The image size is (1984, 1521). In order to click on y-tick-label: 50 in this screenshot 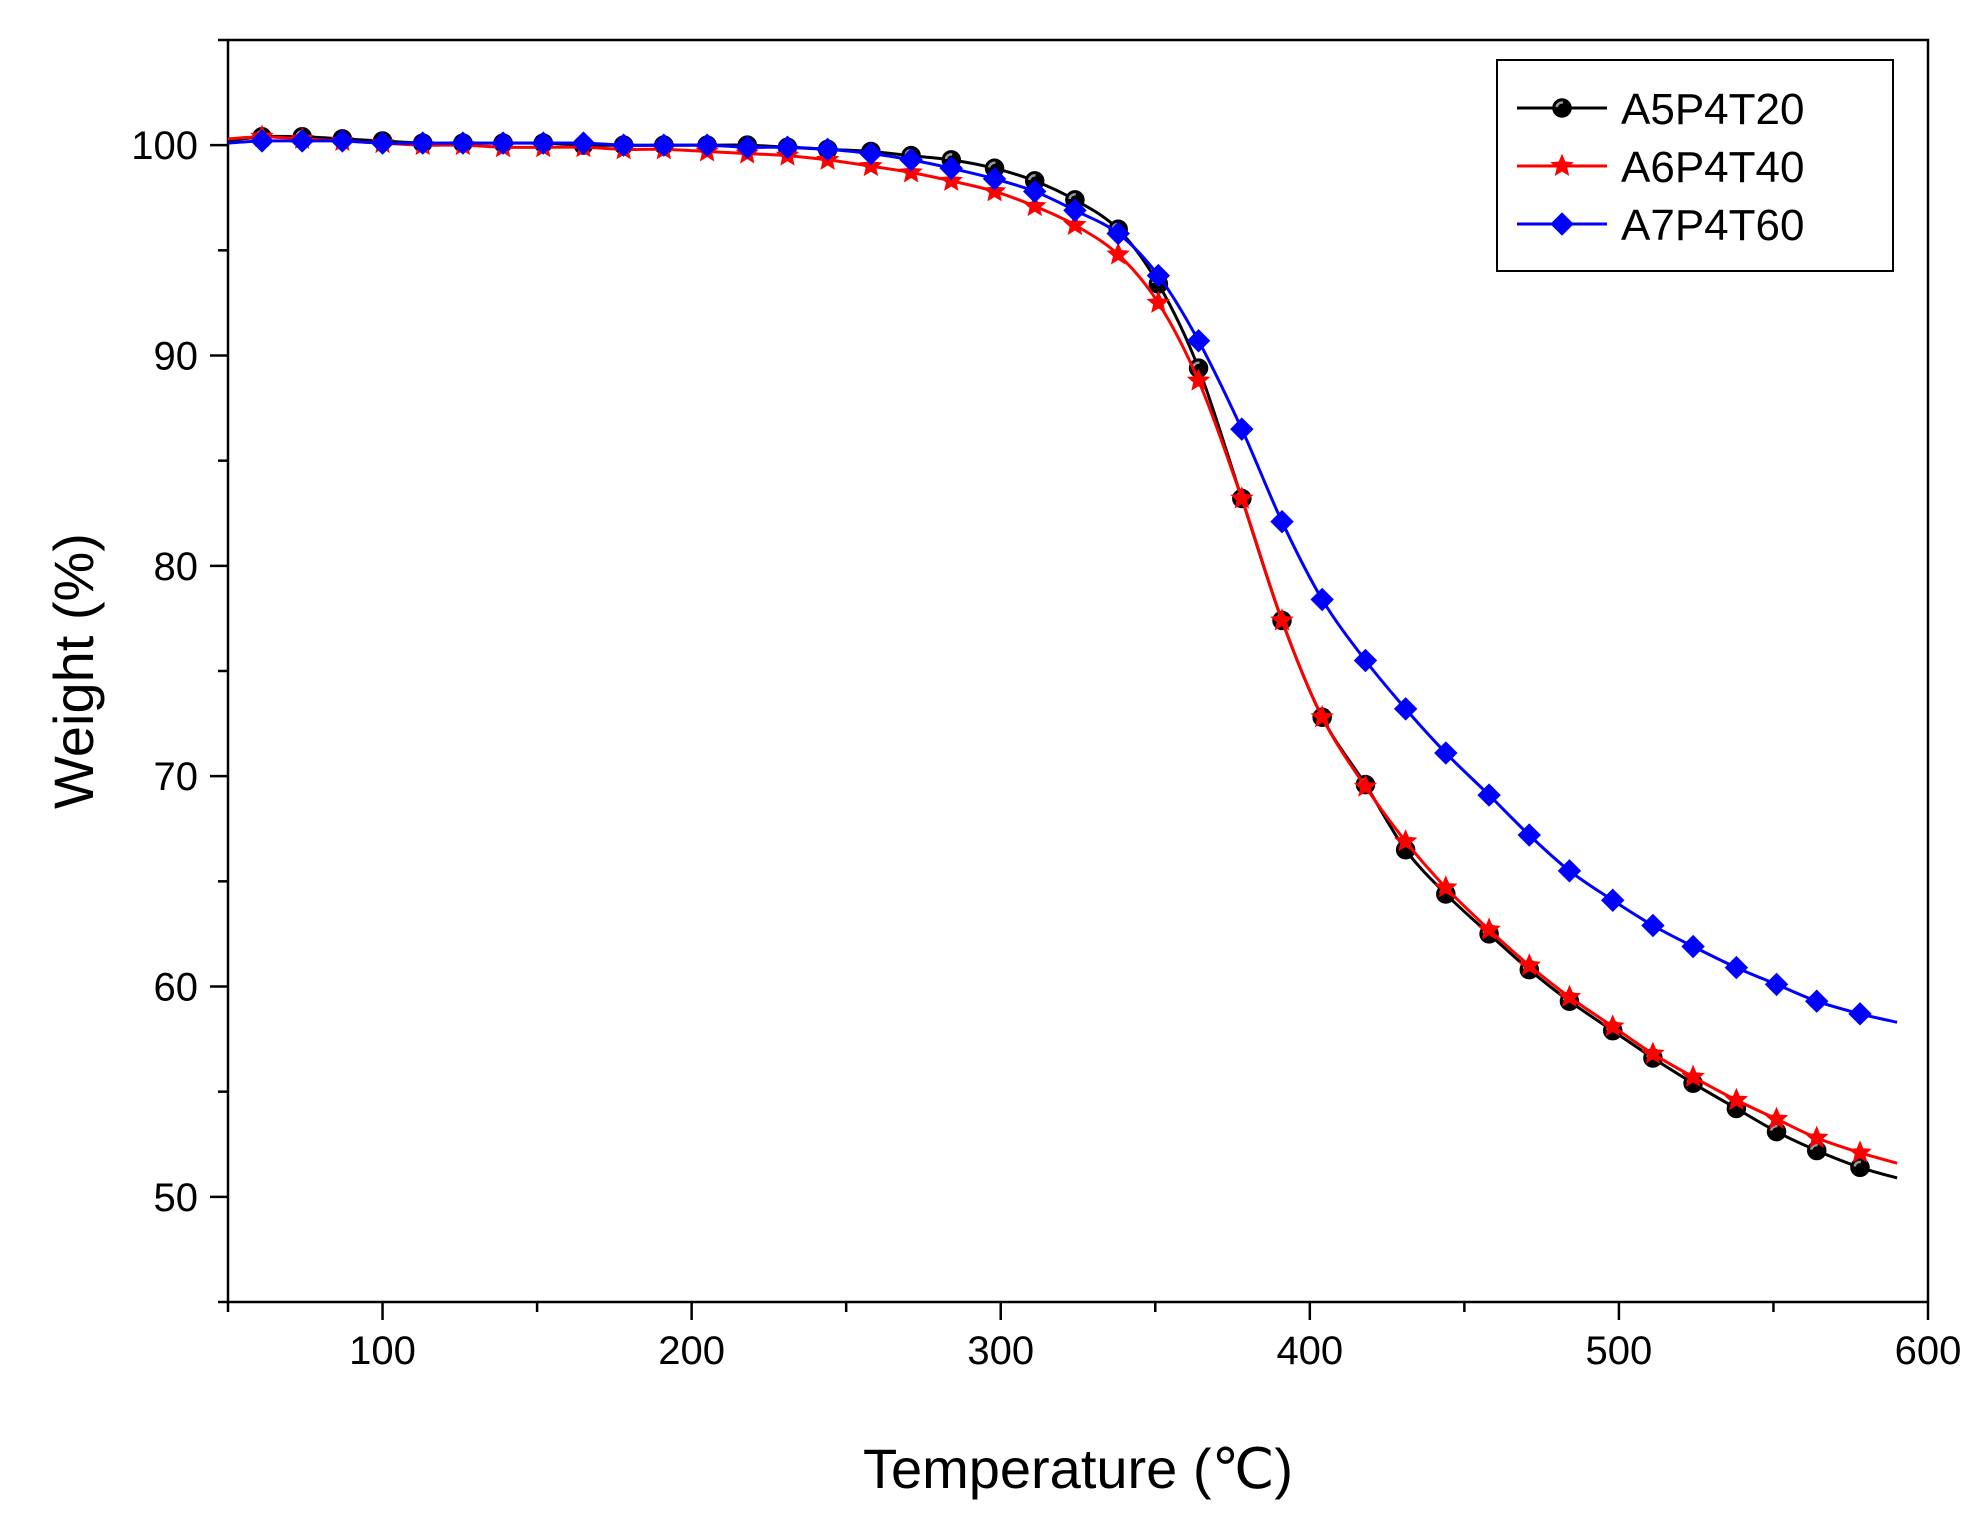, I will do `click(176, 1198)`.